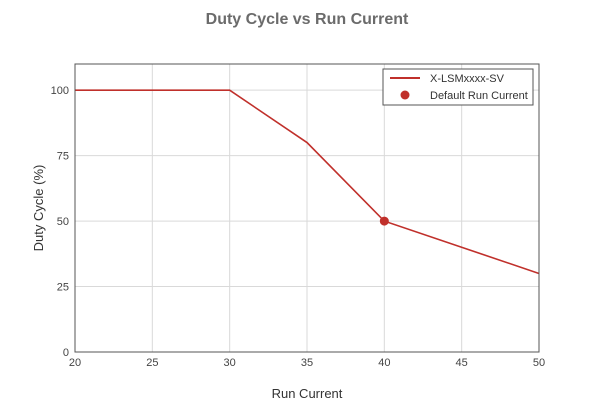 The width and height of the screenshot is (600, 416). I want to click on chart-title: Duty Cycle vs Run Current, so click(307, 19).